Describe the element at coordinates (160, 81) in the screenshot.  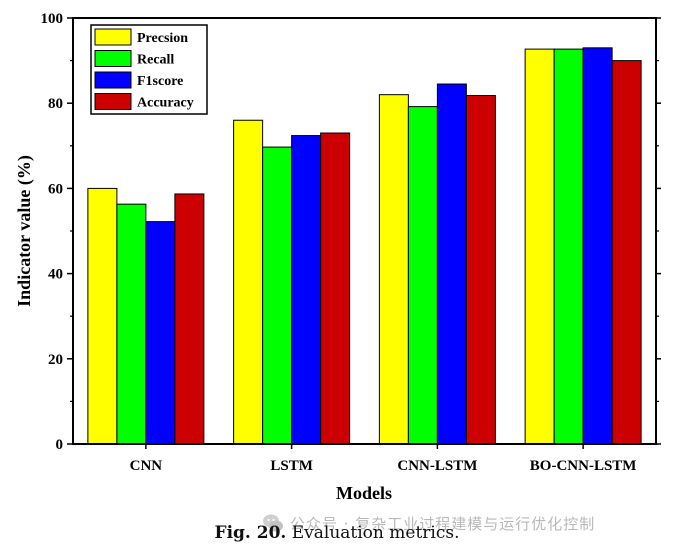
I see `legend-label-f1score: F1score` at that location.